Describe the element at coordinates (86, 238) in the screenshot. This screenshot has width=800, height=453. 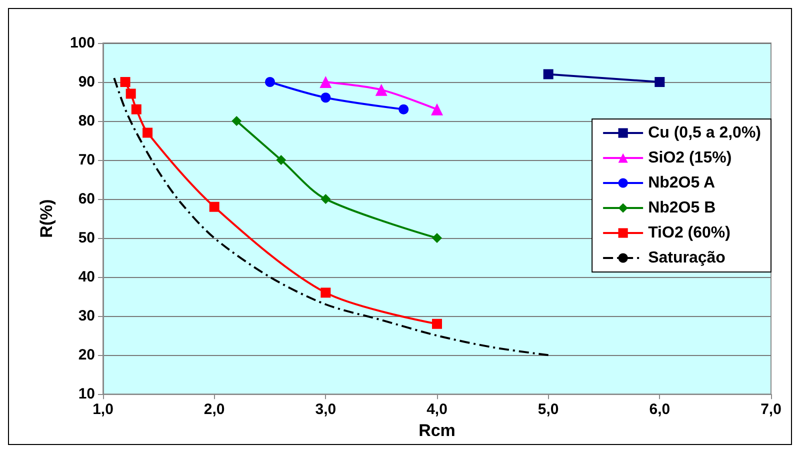
I see `y-tick-label: 50` at that location.